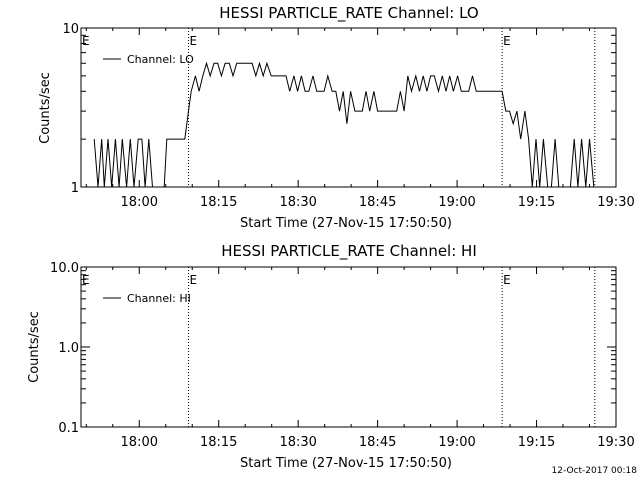 Image resolution: width=640 pixels, height=480 pixels. I want to click on legend-lo: Channel: LO, so click(148, 59).